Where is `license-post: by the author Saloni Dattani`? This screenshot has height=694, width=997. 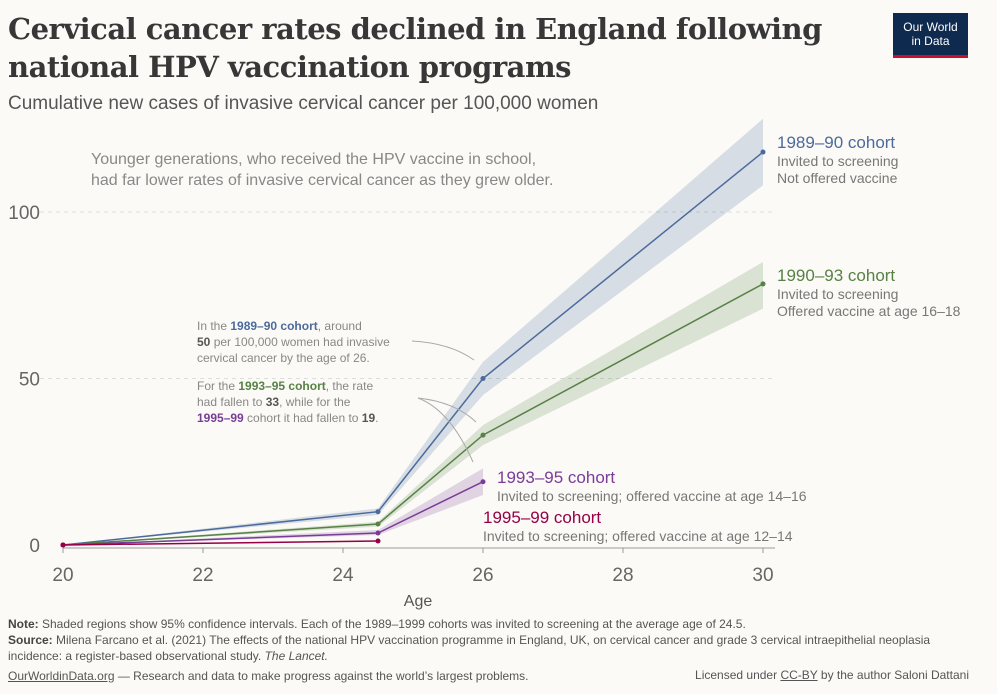
license-post: by the author Saloni Dattani is located at coordinates (893, 675).